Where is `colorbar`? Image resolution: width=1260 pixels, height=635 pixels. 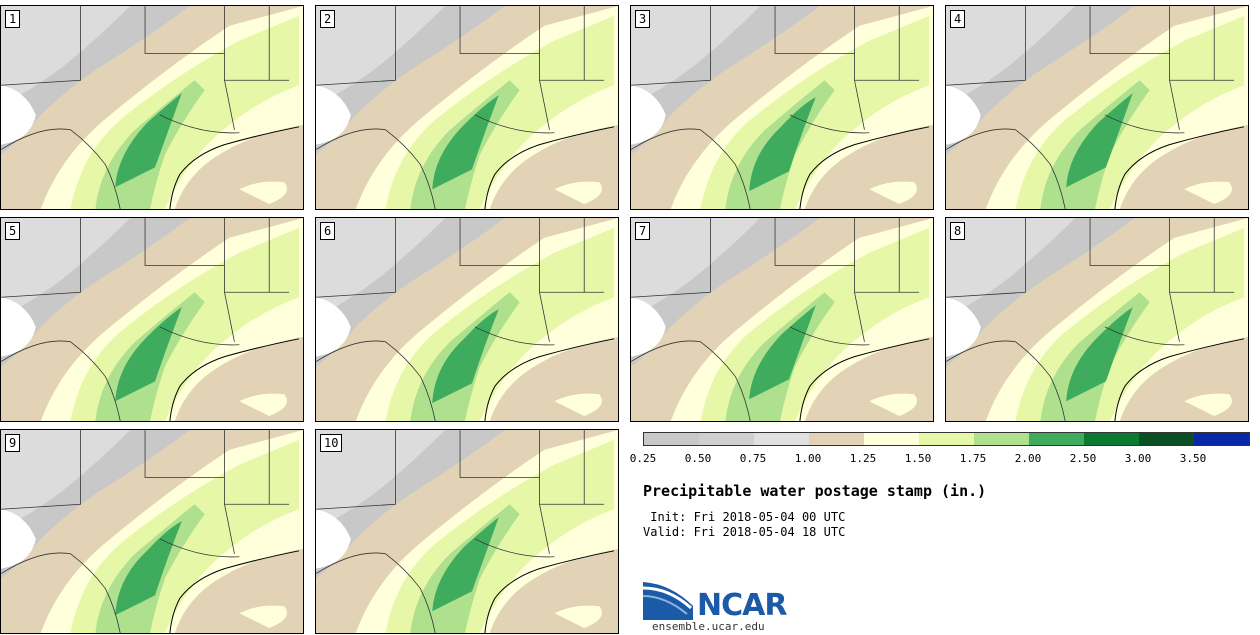
colorbar is located at coordinates (946, 439).